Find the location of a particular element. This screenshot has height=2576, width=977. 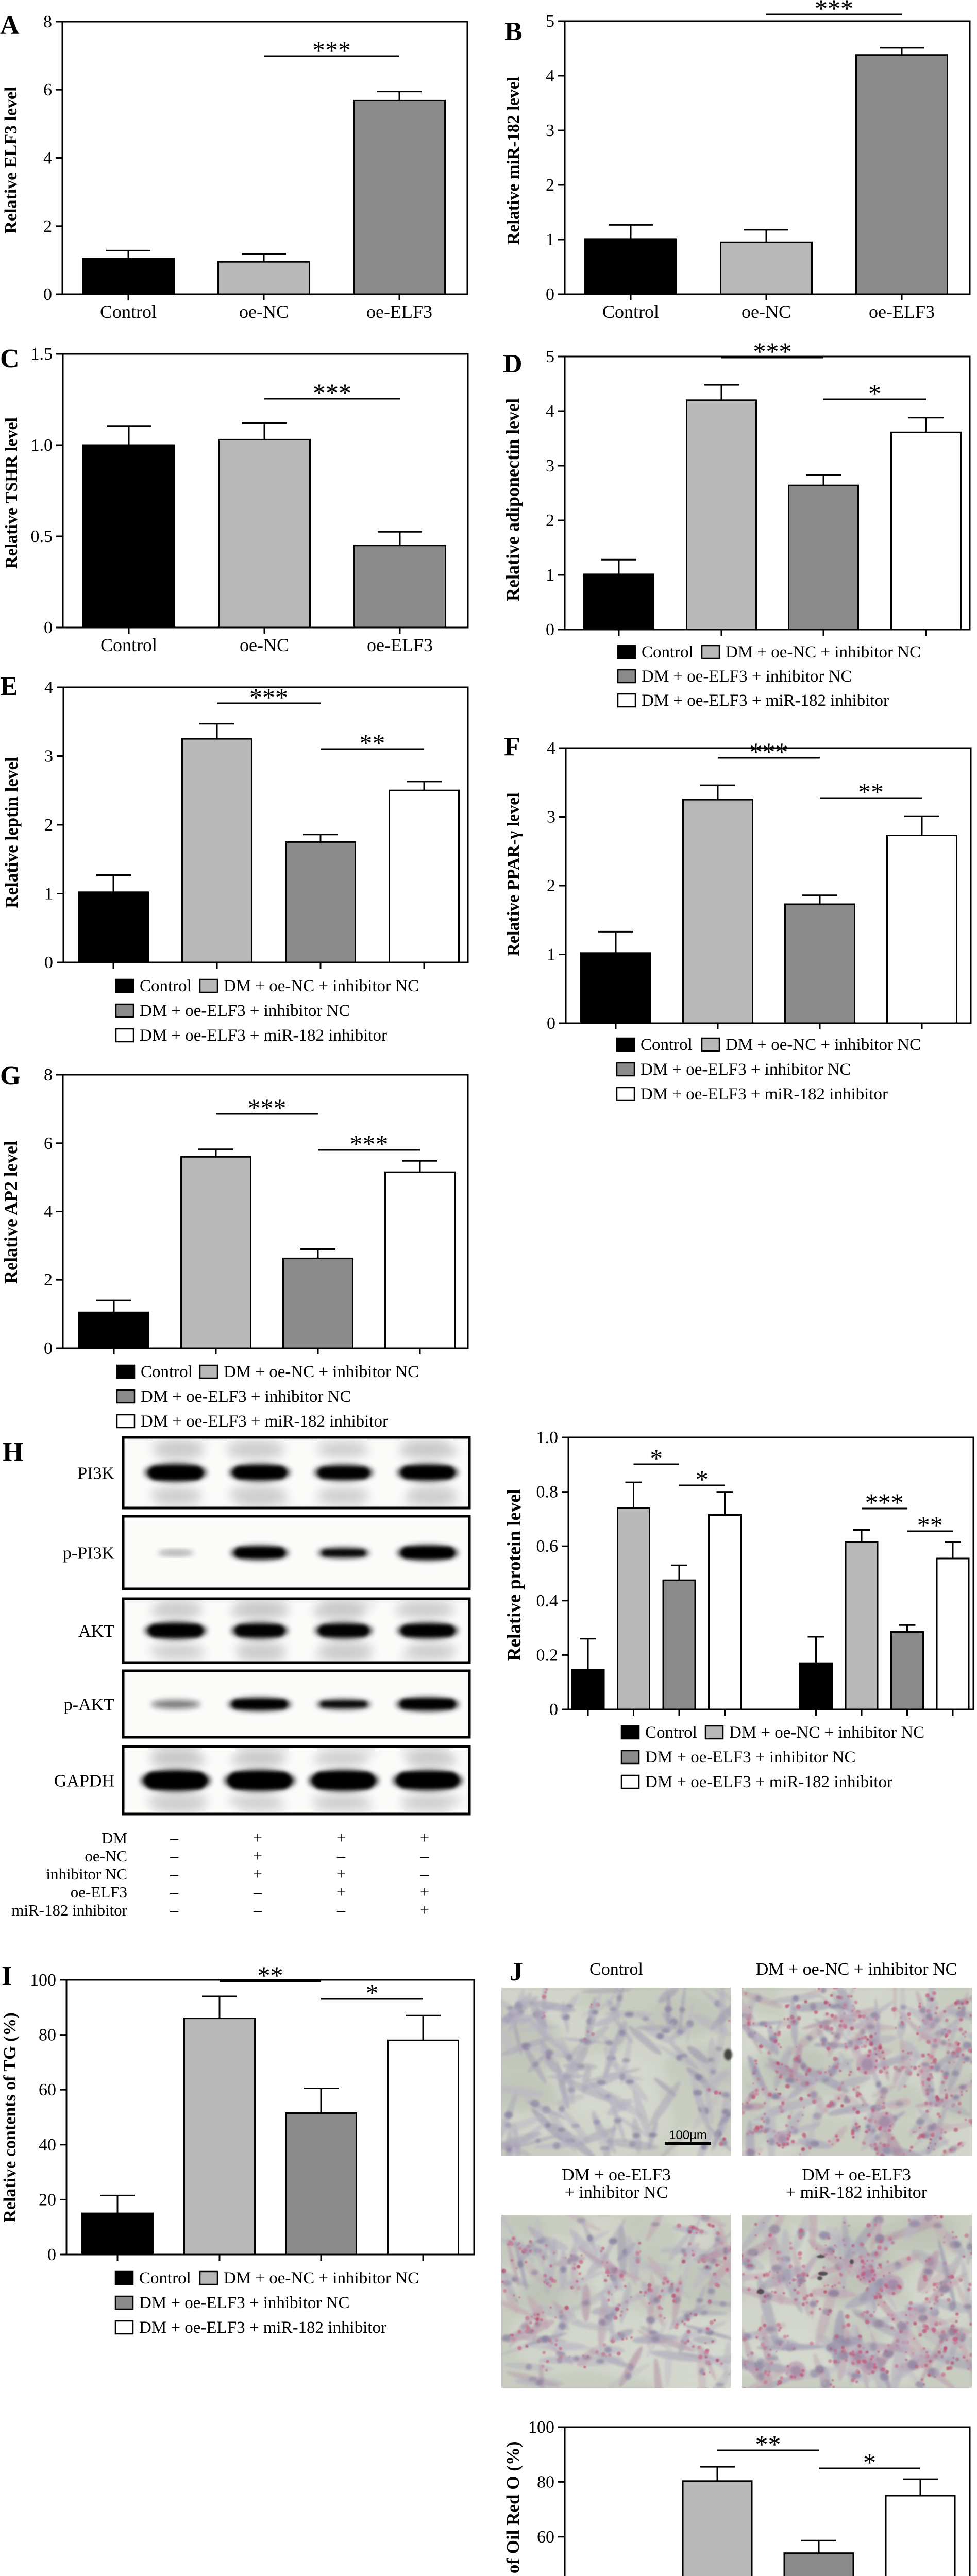

svg-text: p-AKT is located at coordinates (89, 1705).